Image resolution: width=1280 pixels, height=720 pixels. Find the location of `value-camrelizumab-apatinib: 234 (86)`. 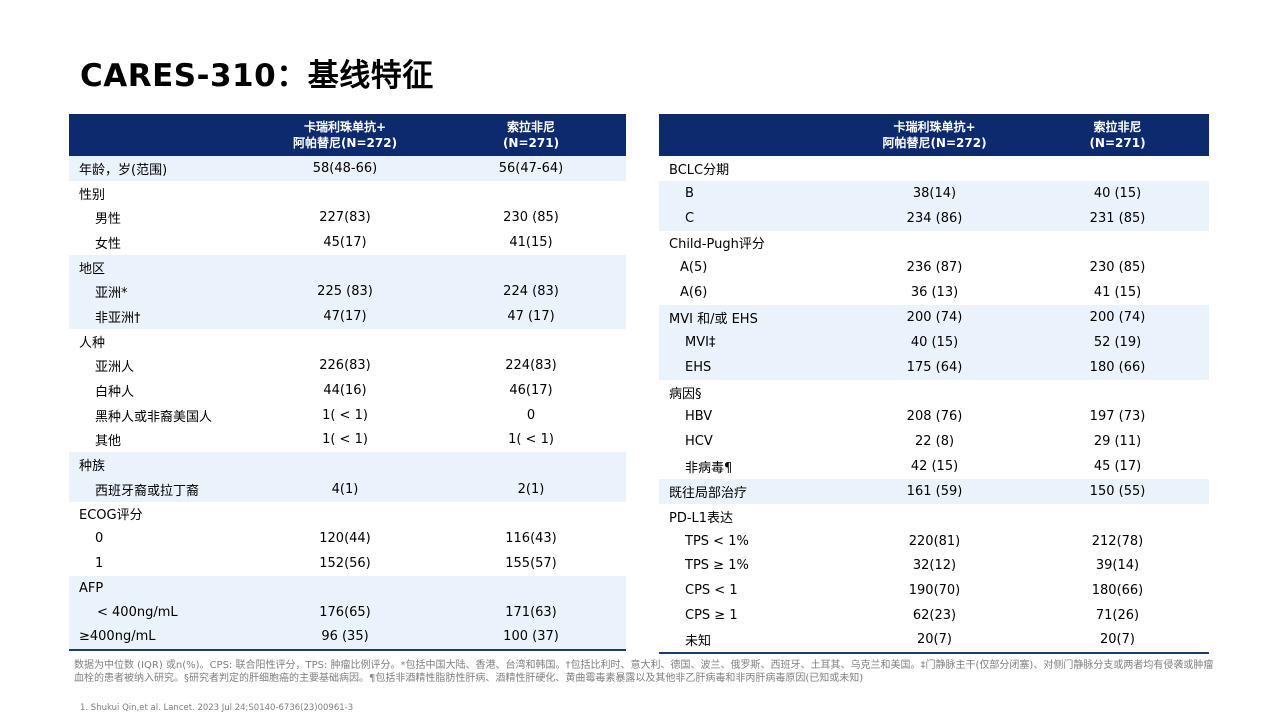

value-camrelizumab-apatinib: 234 (86) is located at coordinates (934, 218).